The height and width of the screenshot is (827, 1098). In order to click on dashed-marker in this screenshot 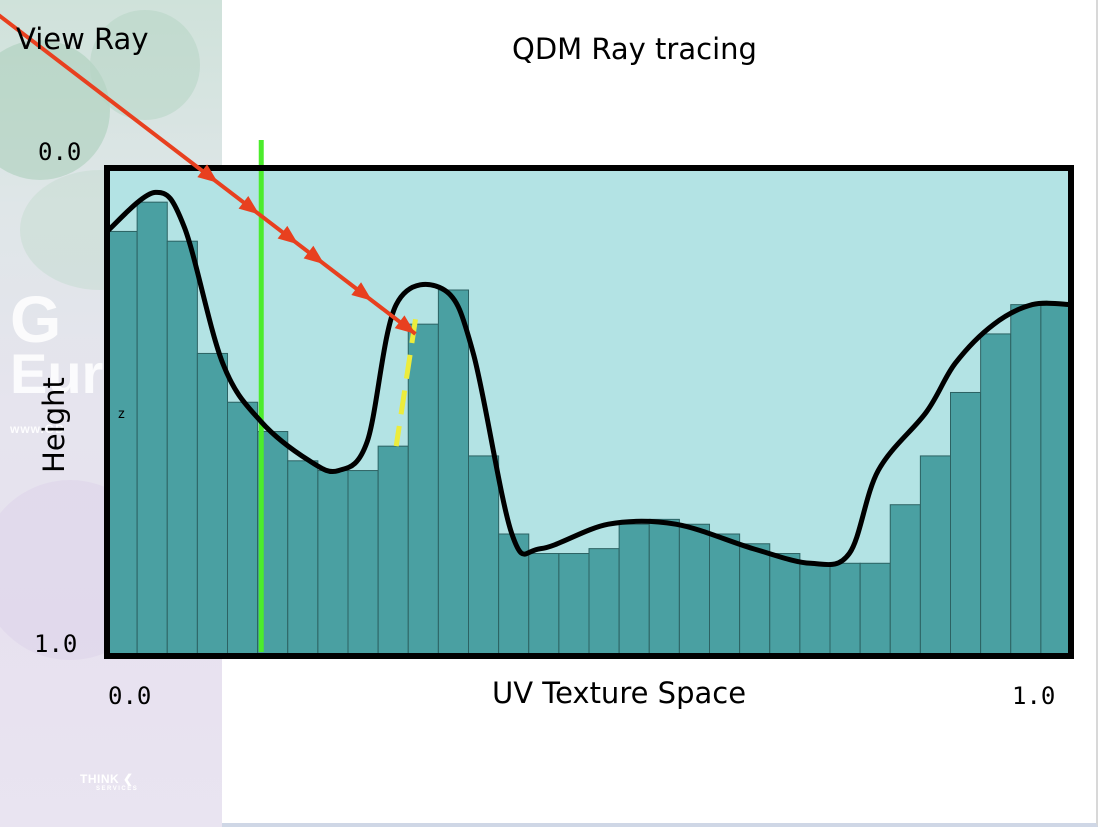, I will do `click(405, 382)`.